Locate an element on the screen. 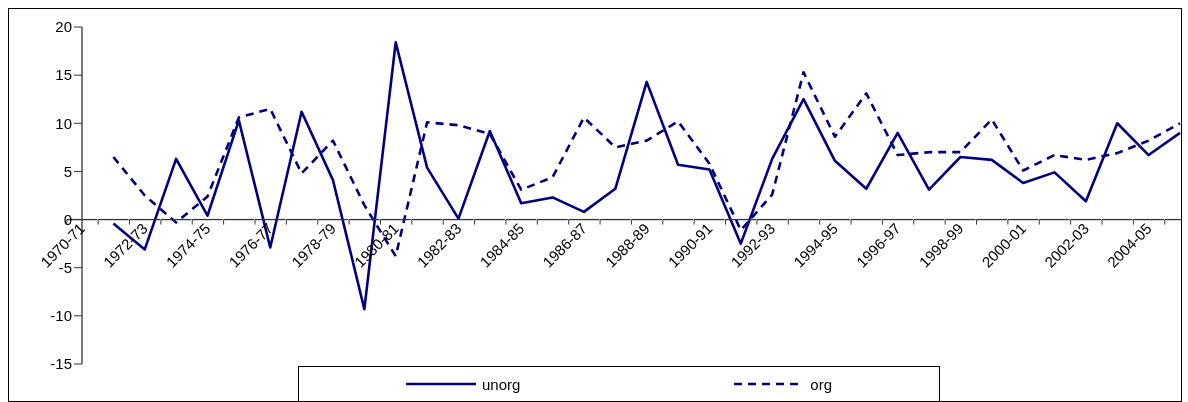  y-tick-label: 5 is located at coordinates (67, 171).